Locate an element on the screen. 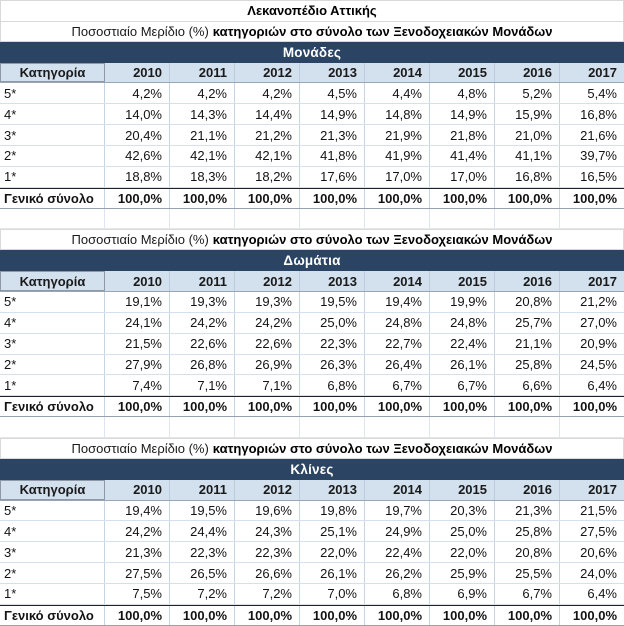  value-cell: 7,5% is located at coordinates (137, 594).